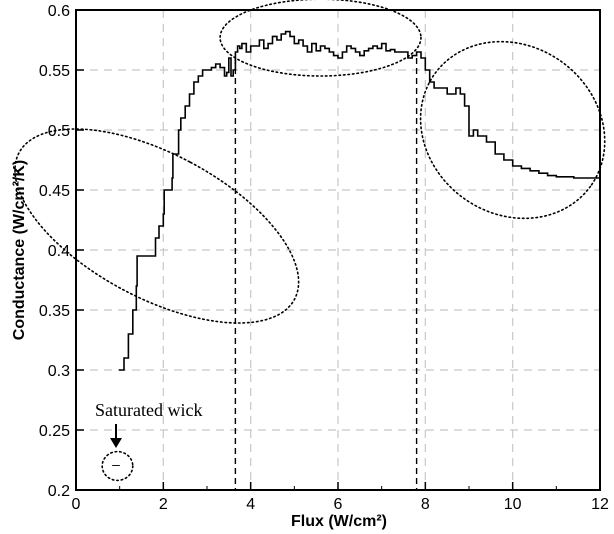 The image size is (614, 534). Describe the element at coordinates (600, 504) in the screenshot. I see `x-tick-label: 12` at that location.